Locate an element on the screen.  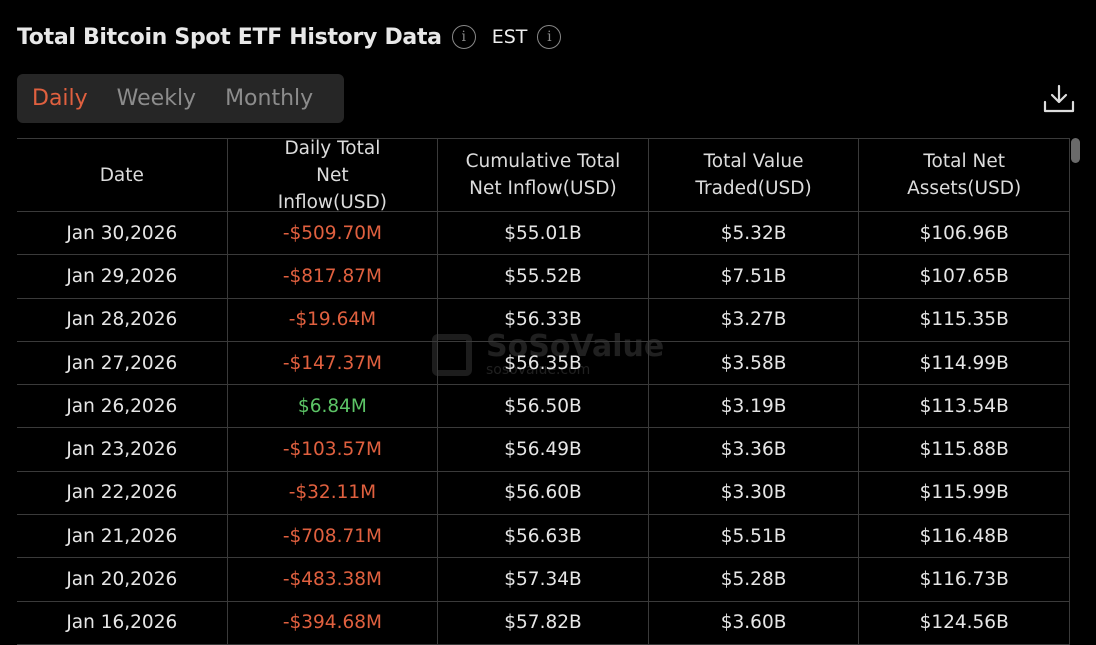
column-header-cumulative-inflow: Cumulative Total Net Inflow(USD) is located at coordinates (543, 175).